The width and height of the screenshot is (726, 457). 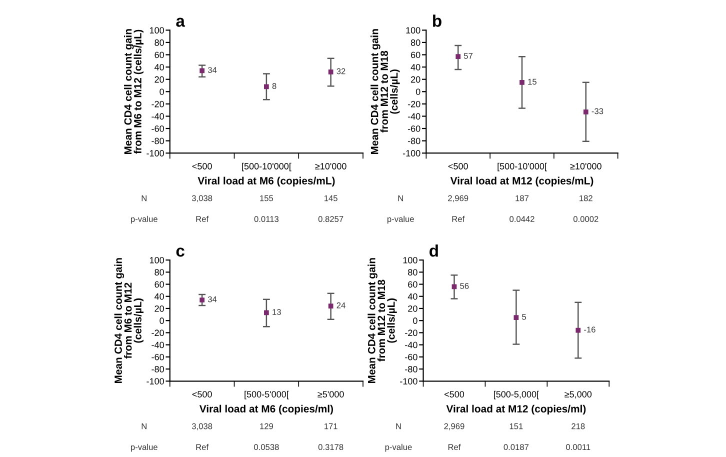 What do you see at coordinates (590, 329) in the screenshot?
I see `data-label: -16` at bounding box center [590, 329].